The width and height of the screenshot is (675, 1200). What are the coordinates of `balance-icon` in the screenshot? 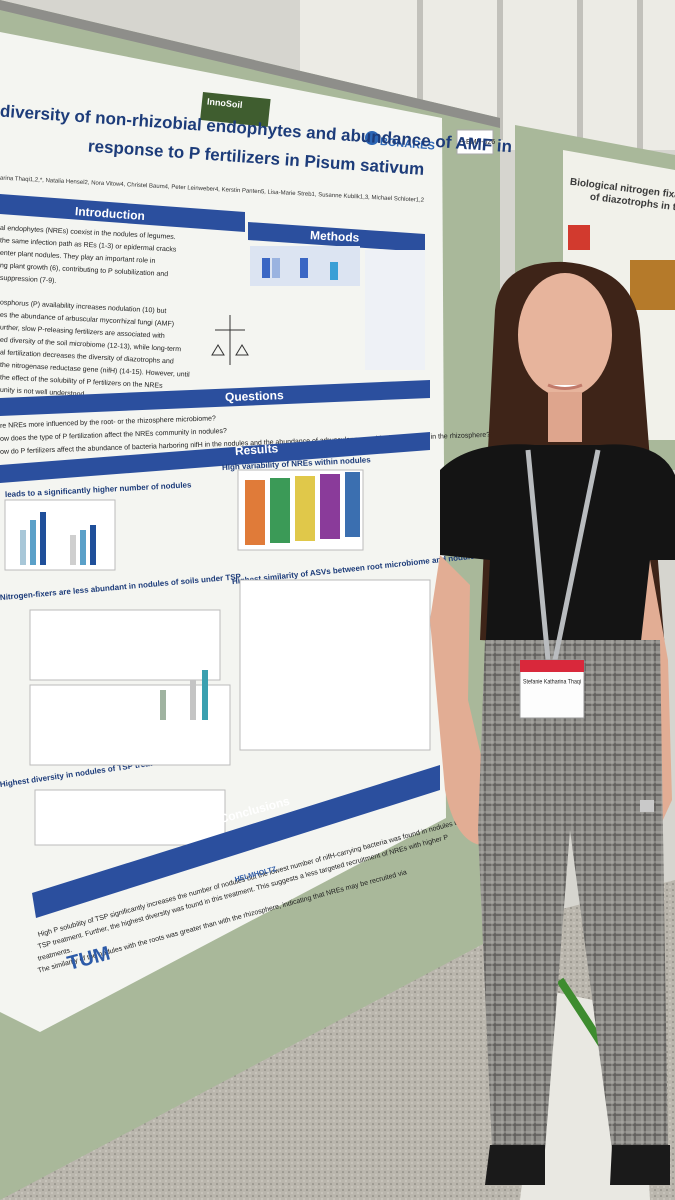 It's located at (230, 340).